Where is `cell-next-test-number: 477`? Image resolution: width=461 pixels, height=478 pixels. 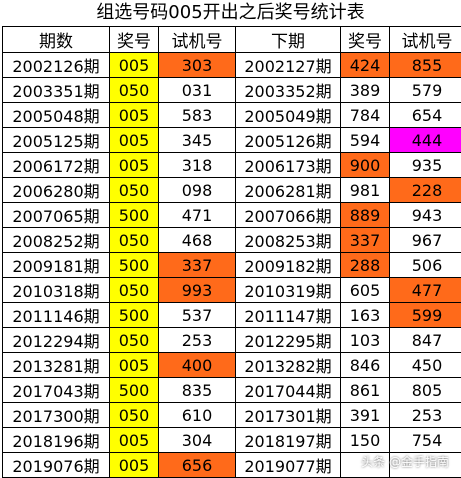 cell-next-test-number: 477 is located at coordinates (425, 290).